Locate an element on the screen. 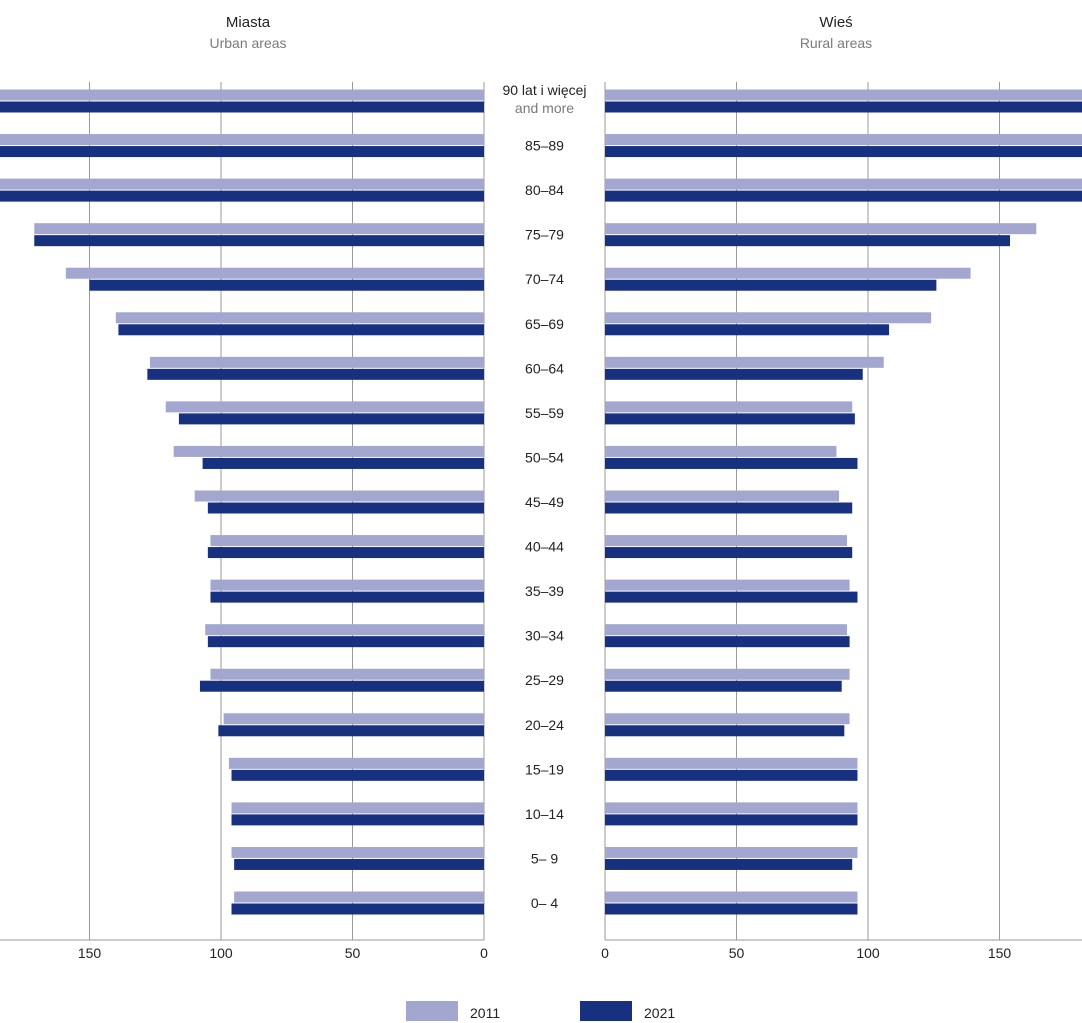 The width and height of the screenshot is (1082, 1023). left-tick-label-100: 100 is located at coordinates (221, 953).